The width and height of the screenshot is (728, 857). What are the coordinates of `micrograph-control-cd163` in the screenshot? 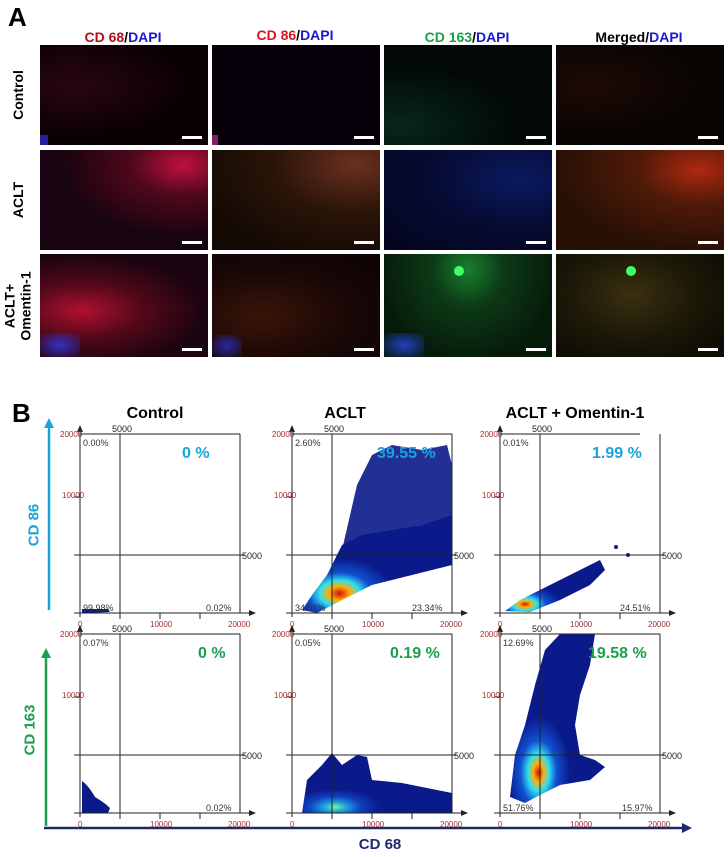 It's located at (468, 95).